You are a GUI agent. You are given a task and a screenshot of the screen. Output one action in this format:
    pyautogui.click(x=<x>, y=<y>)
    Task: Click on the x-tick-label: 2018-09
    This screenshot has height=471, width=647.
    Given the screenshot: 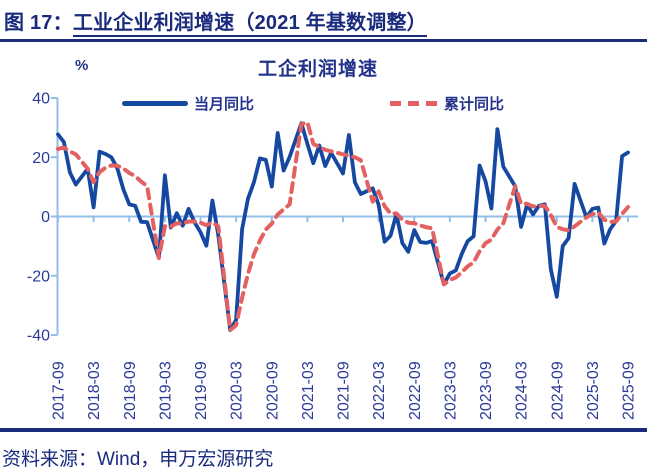 What is the action you would take?
    pyautogui.click(x=130, y=390)
    